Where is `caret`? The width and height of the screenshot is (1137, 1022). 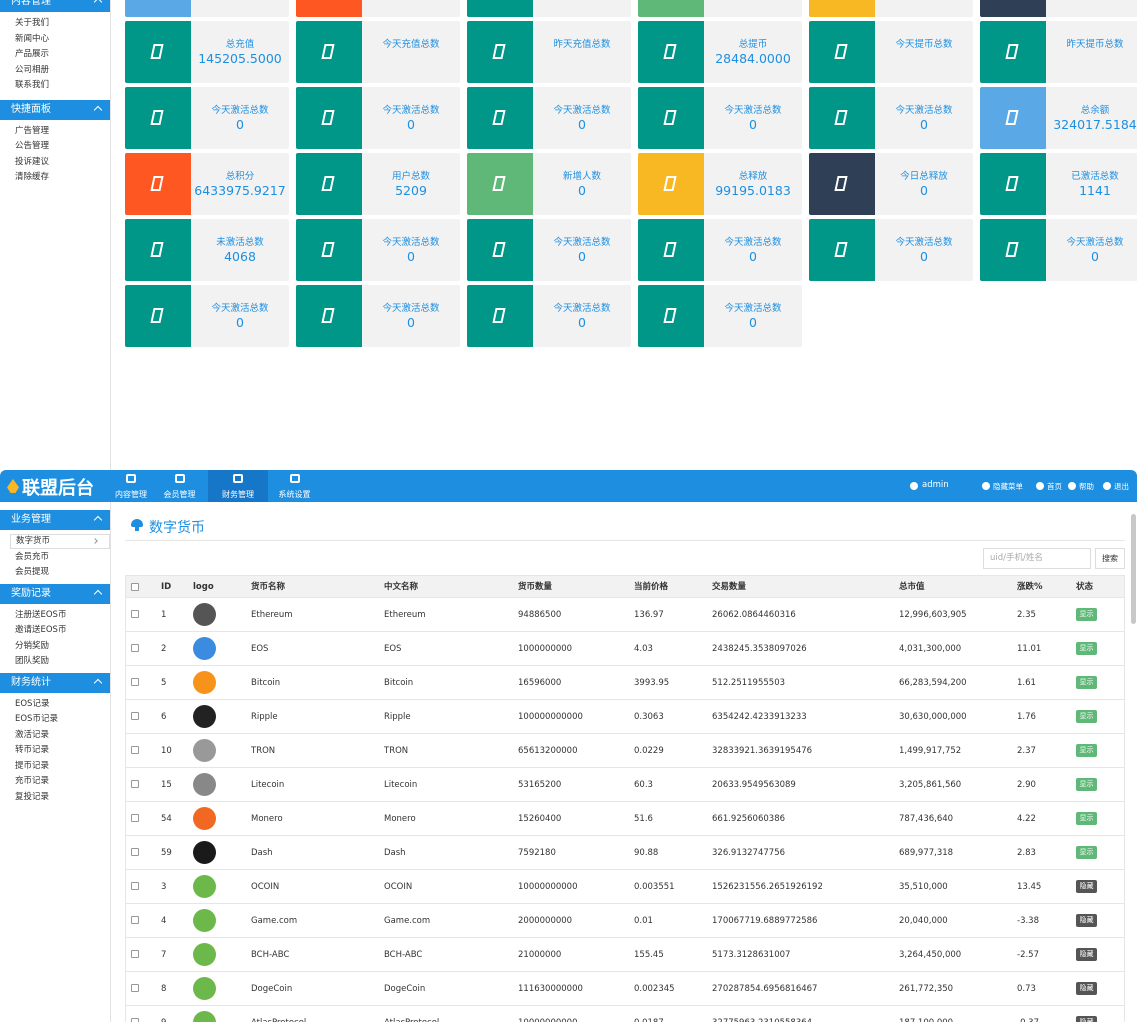 caret is located at coordinates (98, 593).